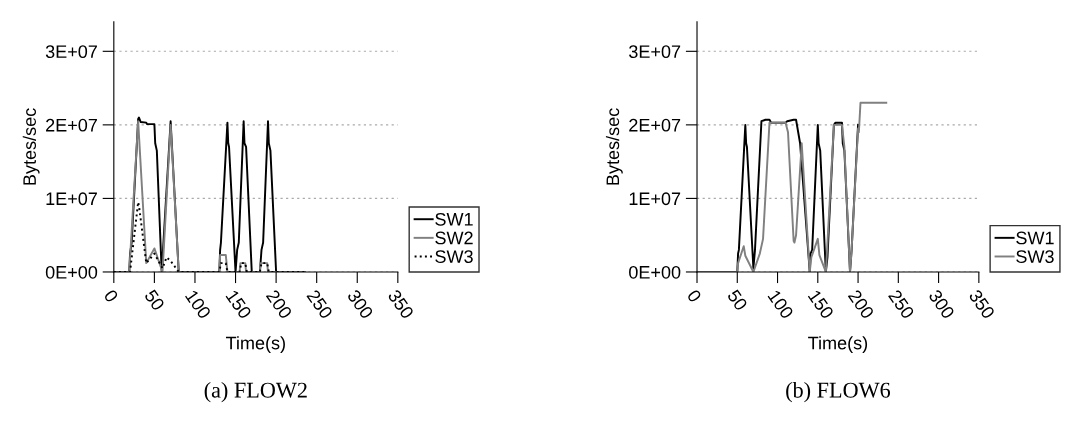  I want to click on text: (a) FLOW2, so click(255, 392).